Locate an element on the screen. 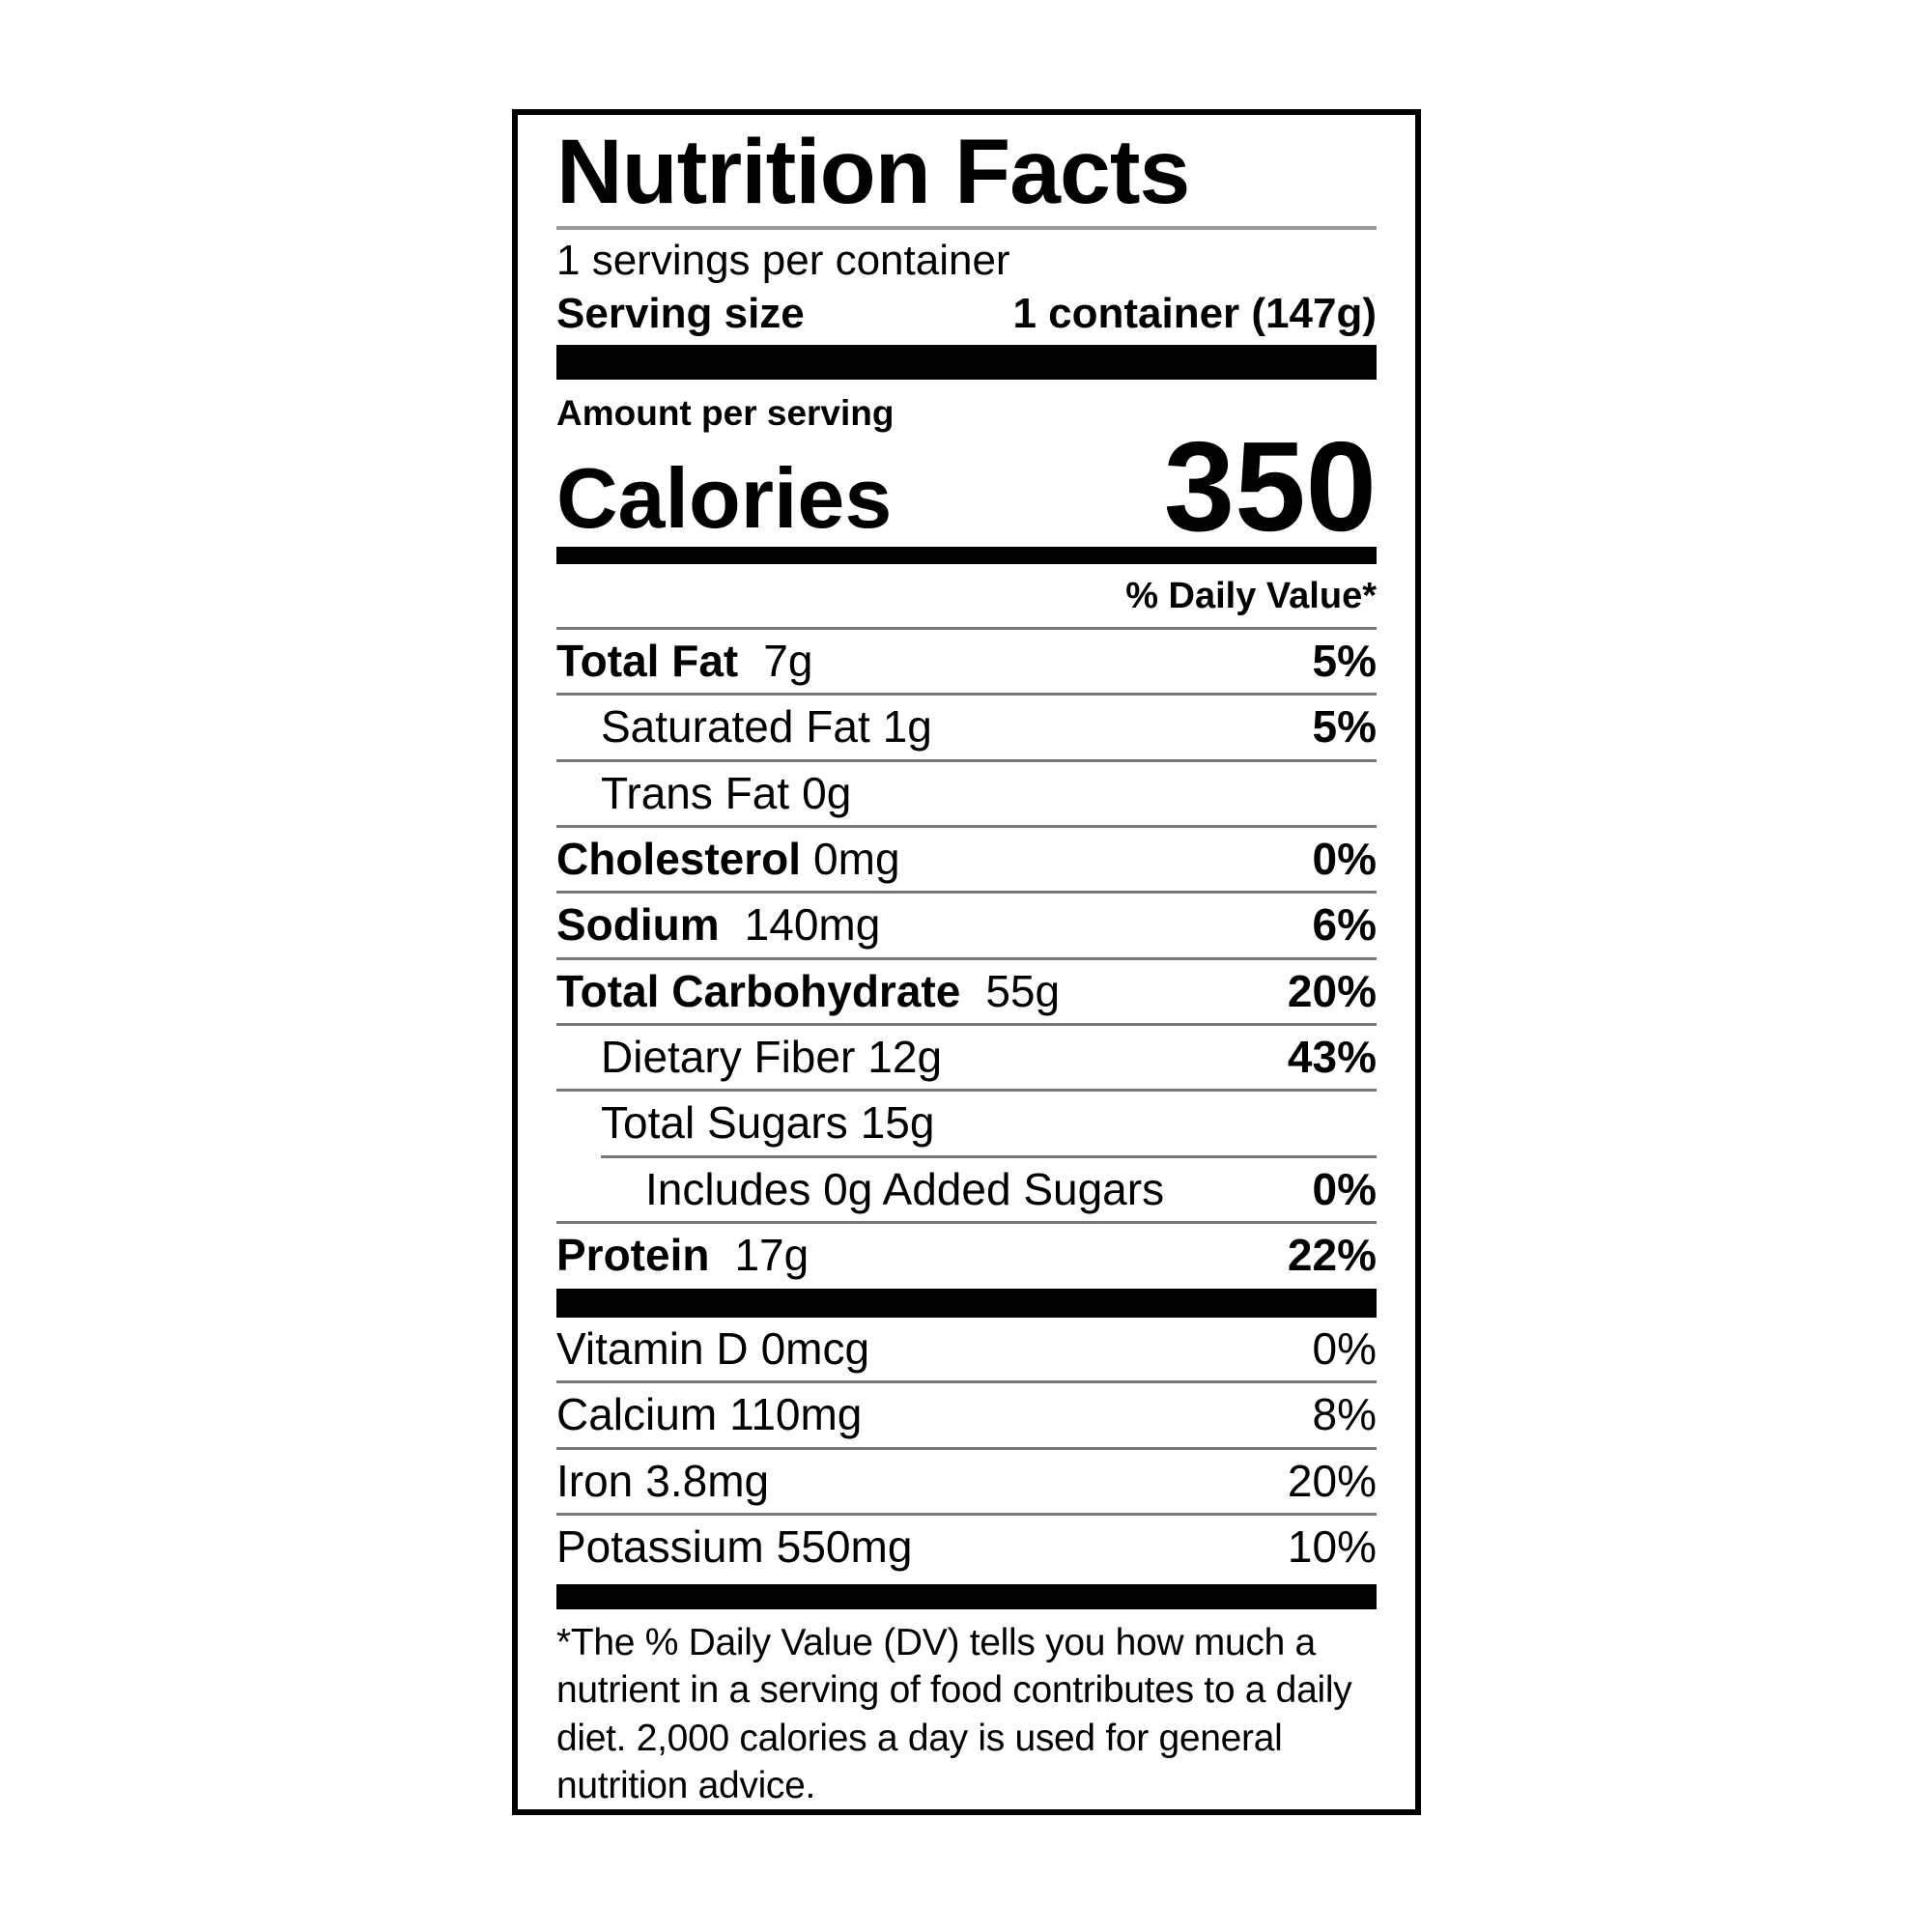 The height and width of the screenshot is (1932, 1932). calories-value: 350 is located at coordinates (1270, 485).